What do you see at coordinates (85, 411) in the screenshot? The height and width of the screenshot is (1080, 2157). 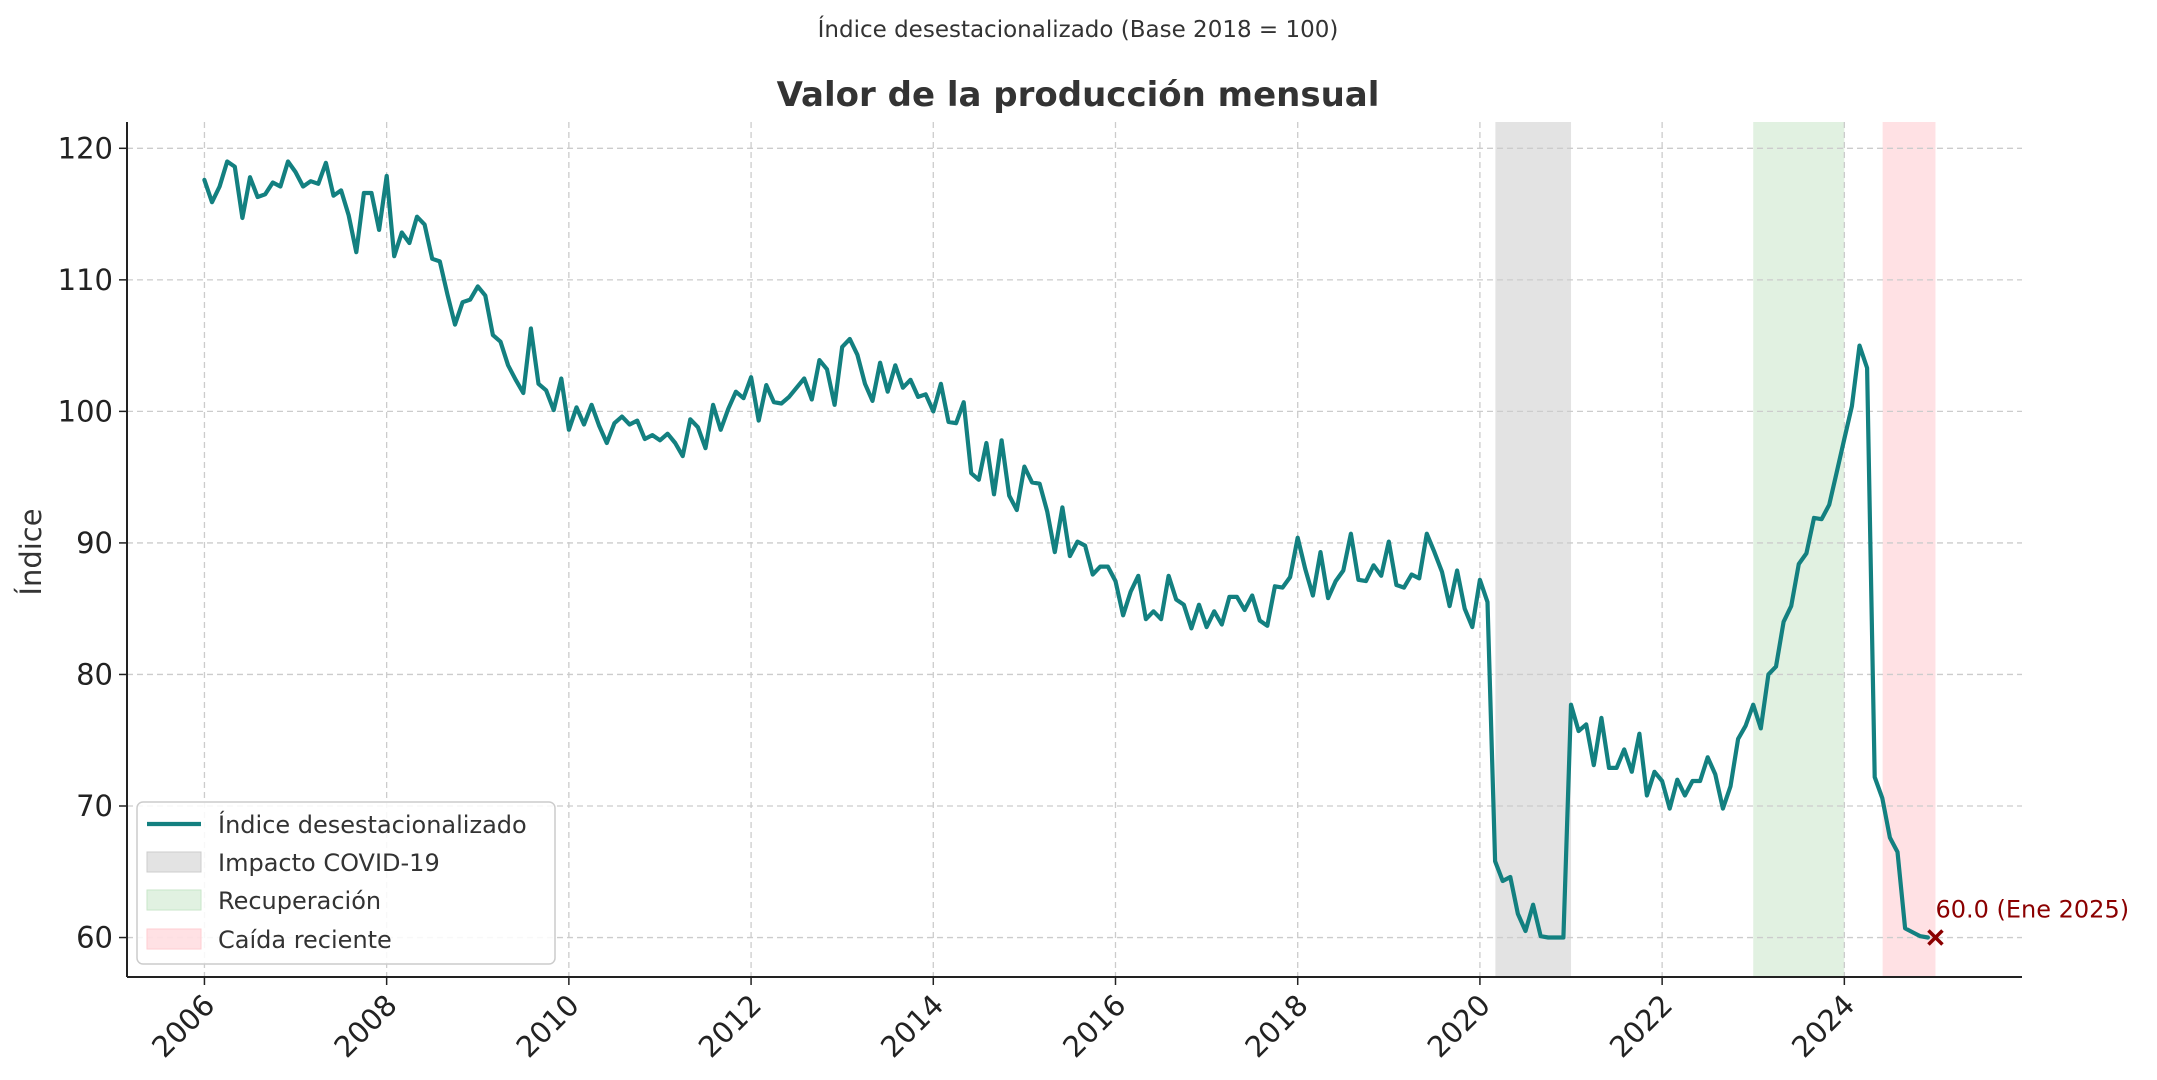 I see `y-tick-label: 100` at bounding box center [85, 411].